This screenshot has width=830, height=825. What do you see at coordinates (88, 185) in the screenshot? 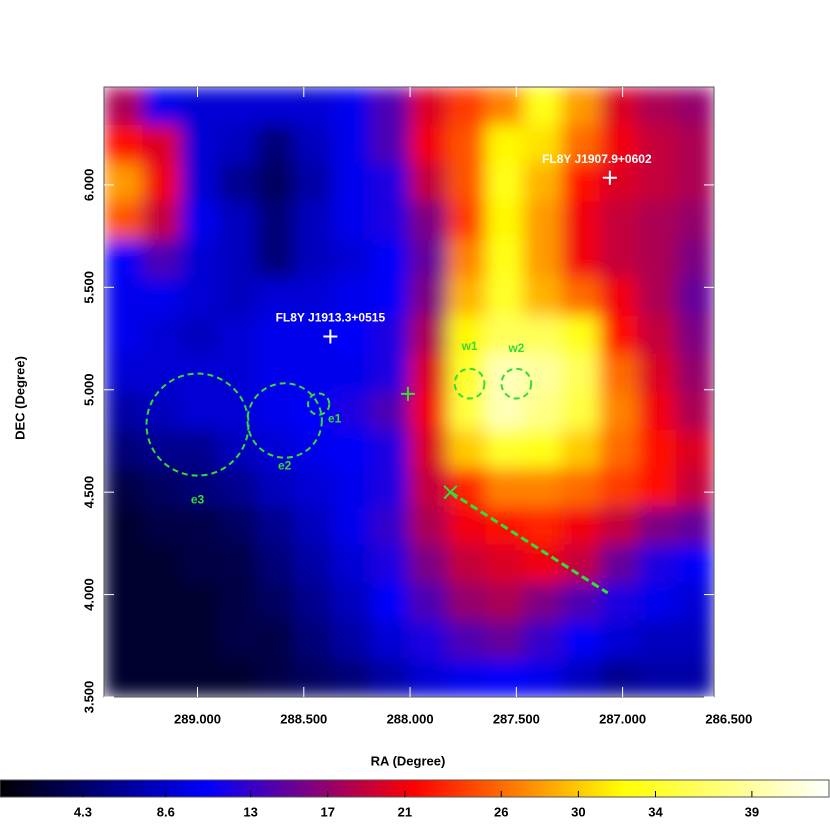
I see `y-tick-label: 6.000` at bounding box center [88, 185].